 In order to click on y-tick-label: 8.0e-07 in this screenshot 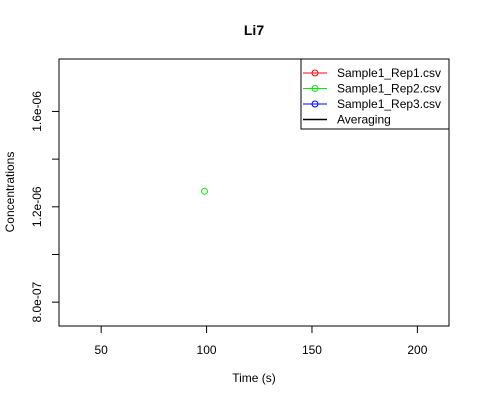, I will do `click(37, 301)`.